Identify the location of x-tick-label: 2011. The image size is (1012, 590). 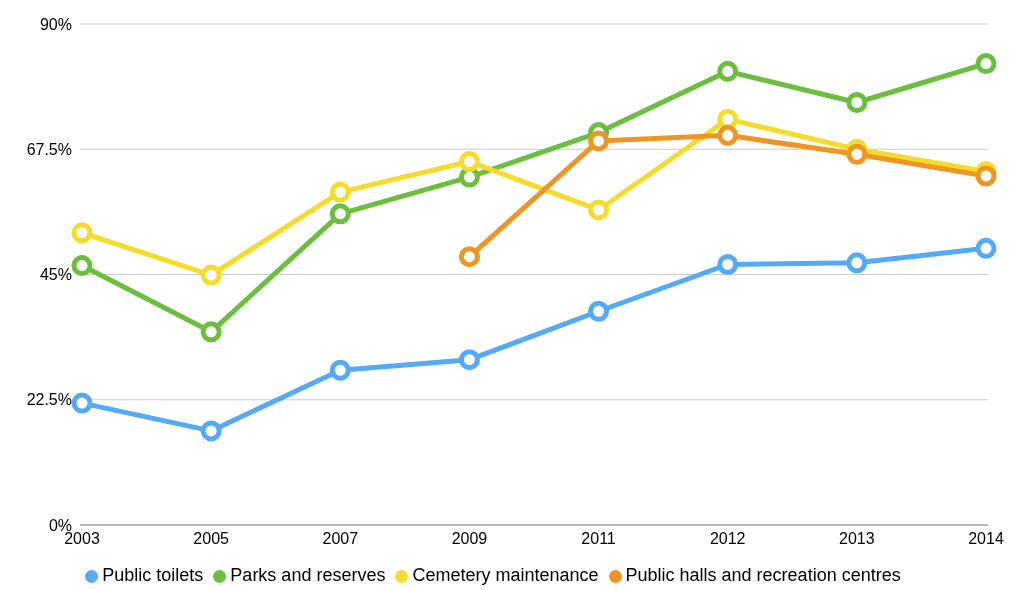
(598, 539).